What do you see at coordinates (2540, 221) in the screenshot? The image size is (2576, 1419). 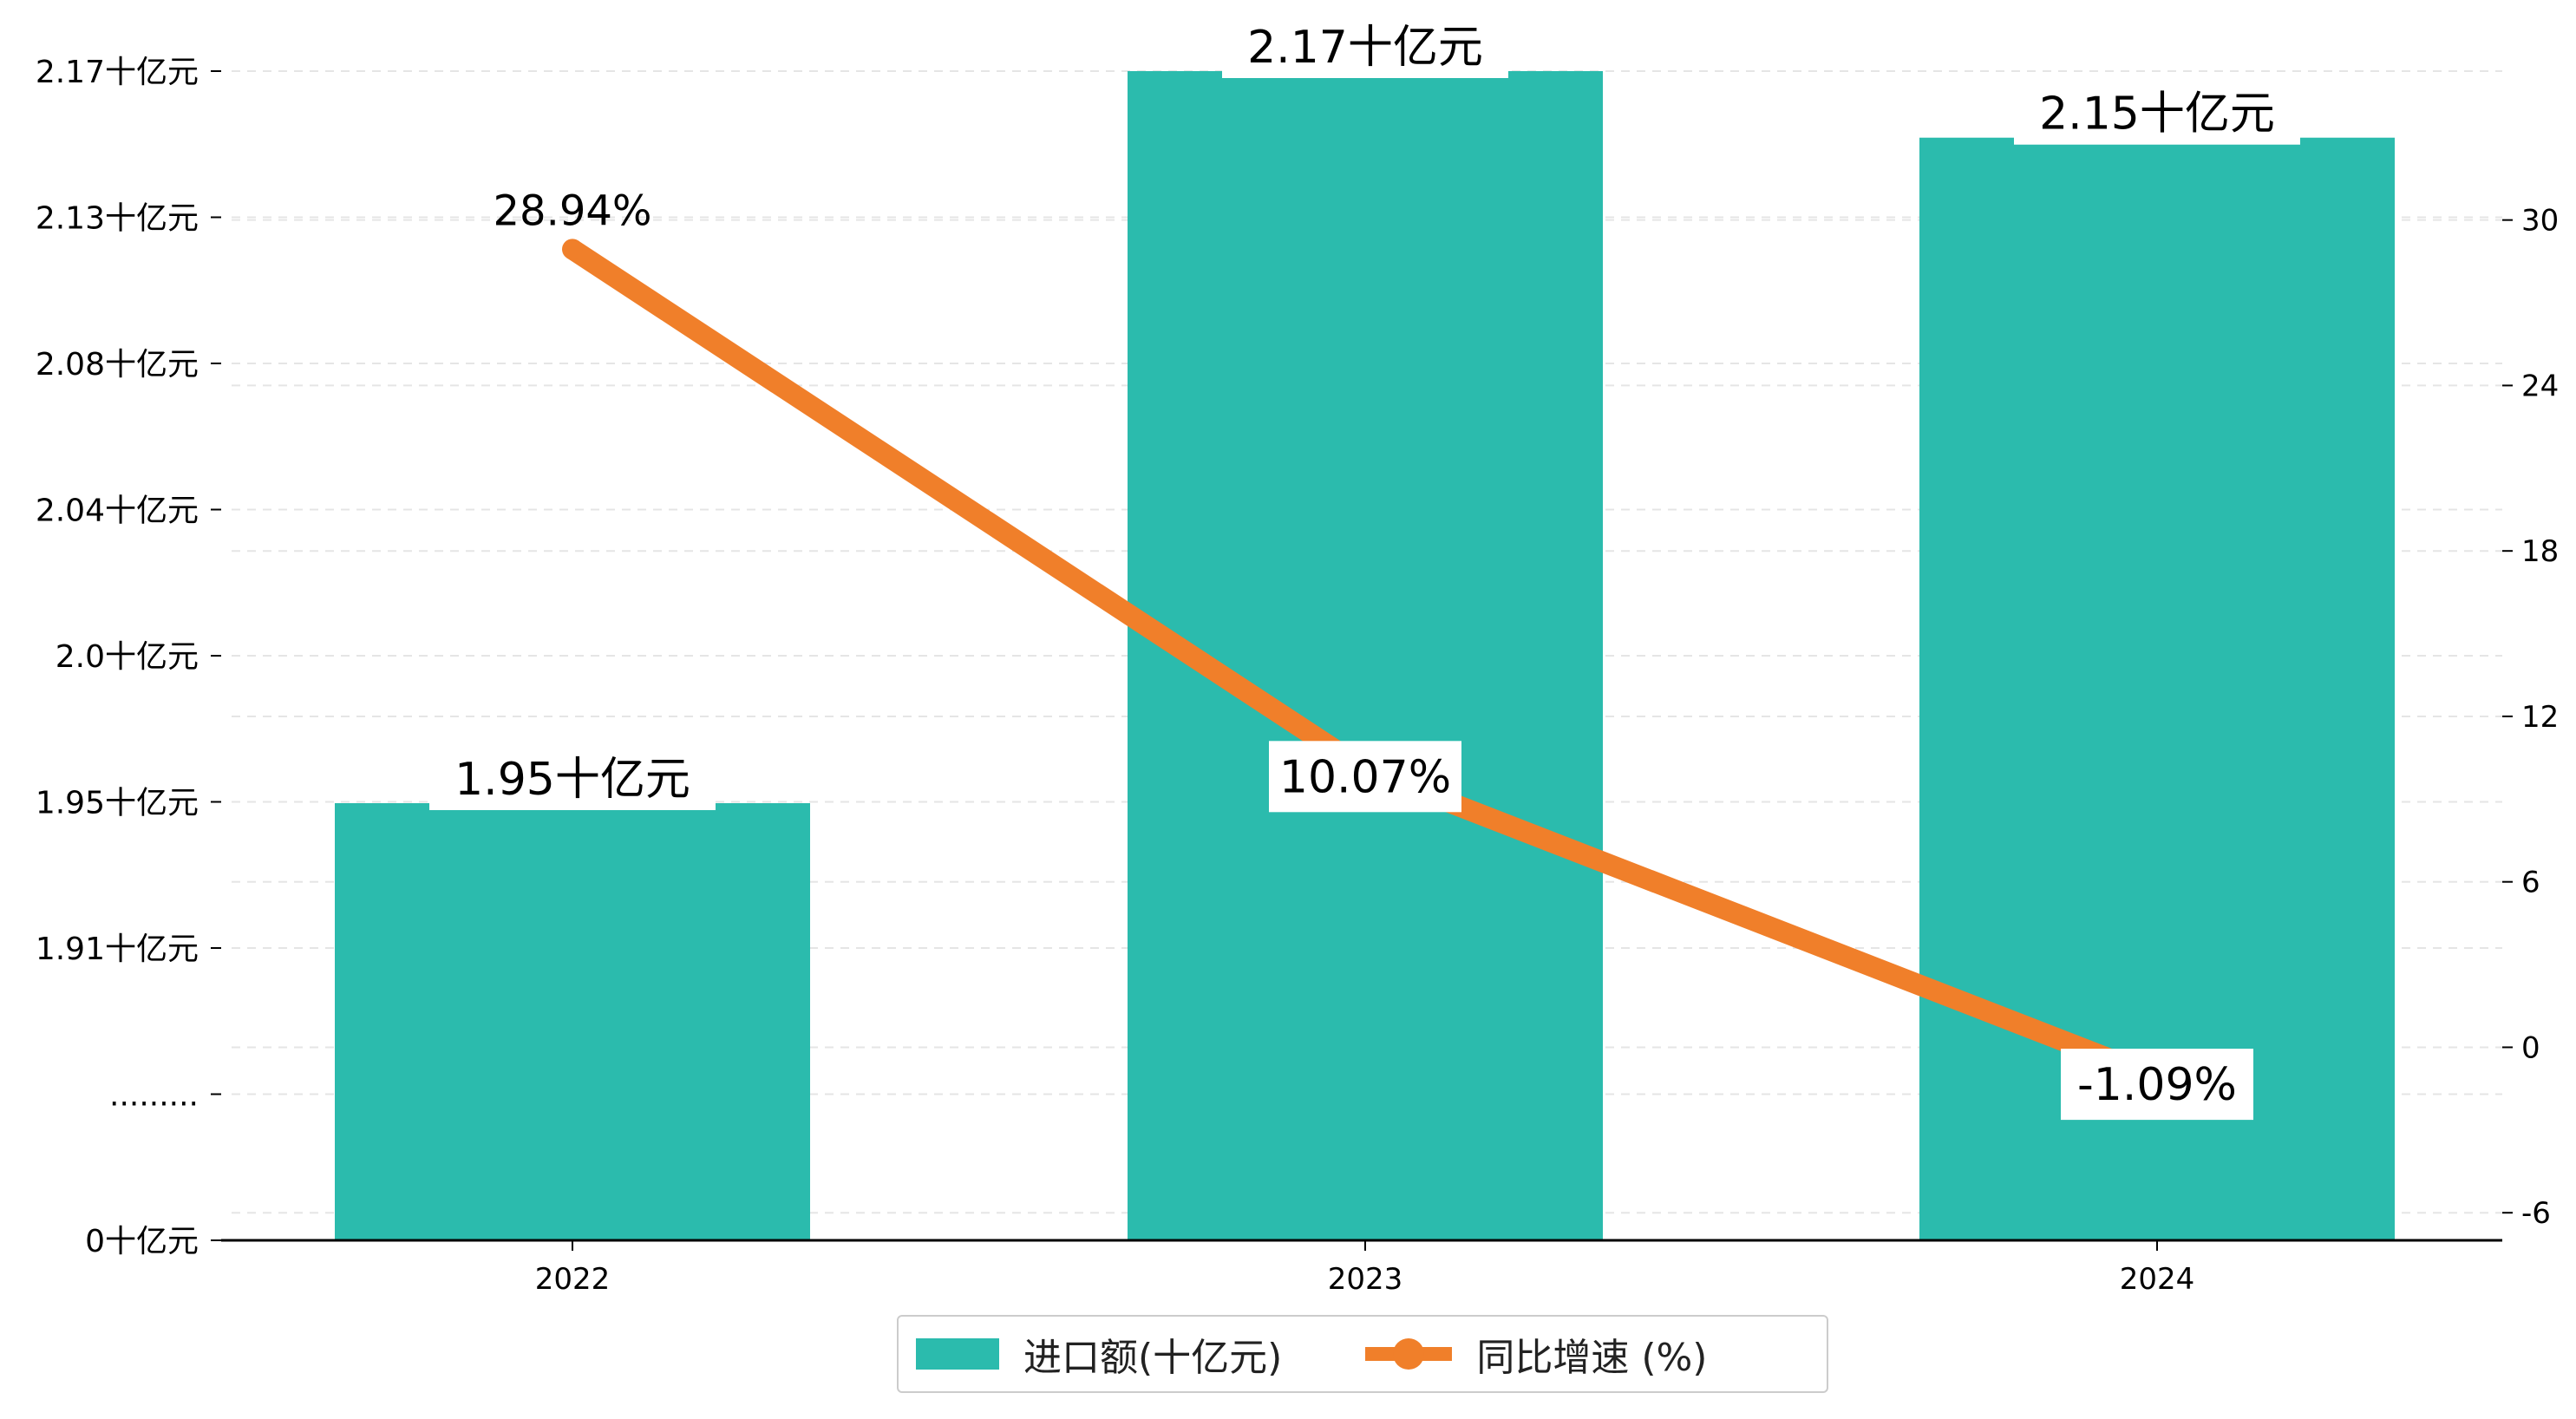 I see `right-axis-tick-label: 30` at bounding box center [2540, 221].